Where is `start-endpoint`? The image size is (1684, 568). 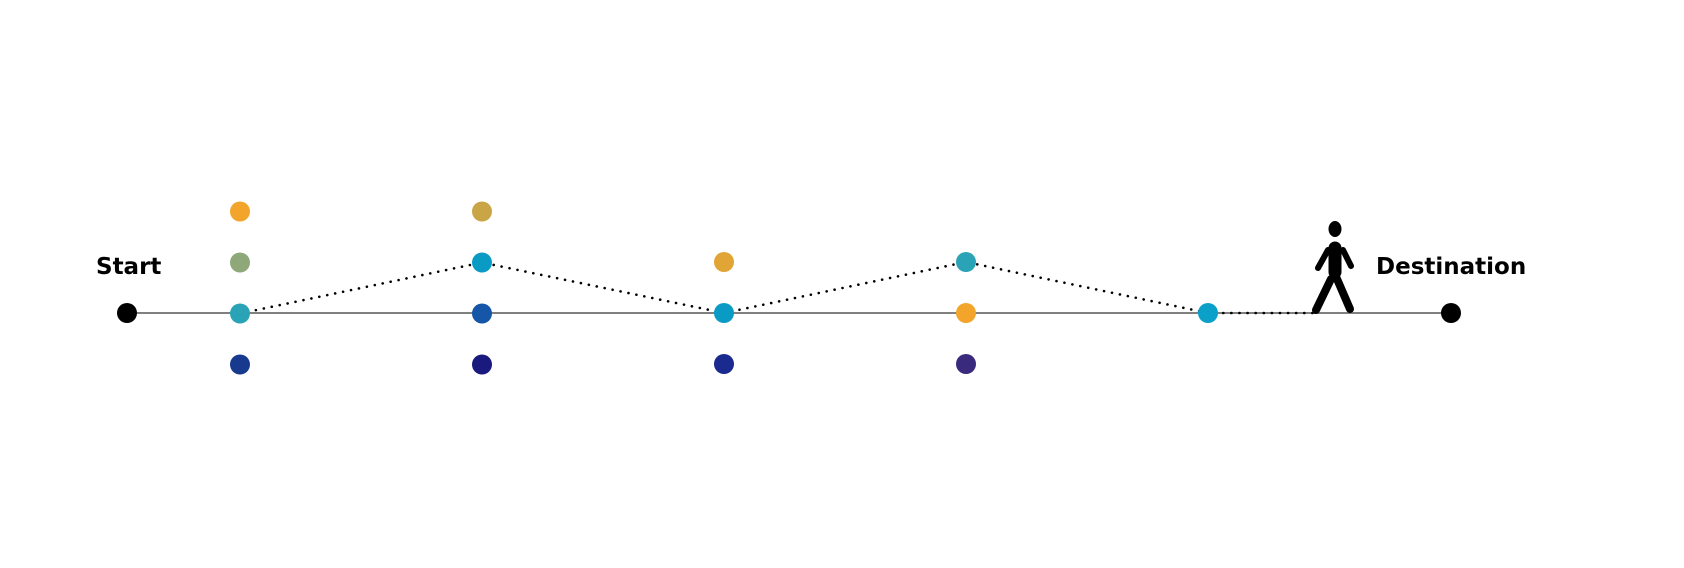 start-endpoint is located at coordinates (127, 313).